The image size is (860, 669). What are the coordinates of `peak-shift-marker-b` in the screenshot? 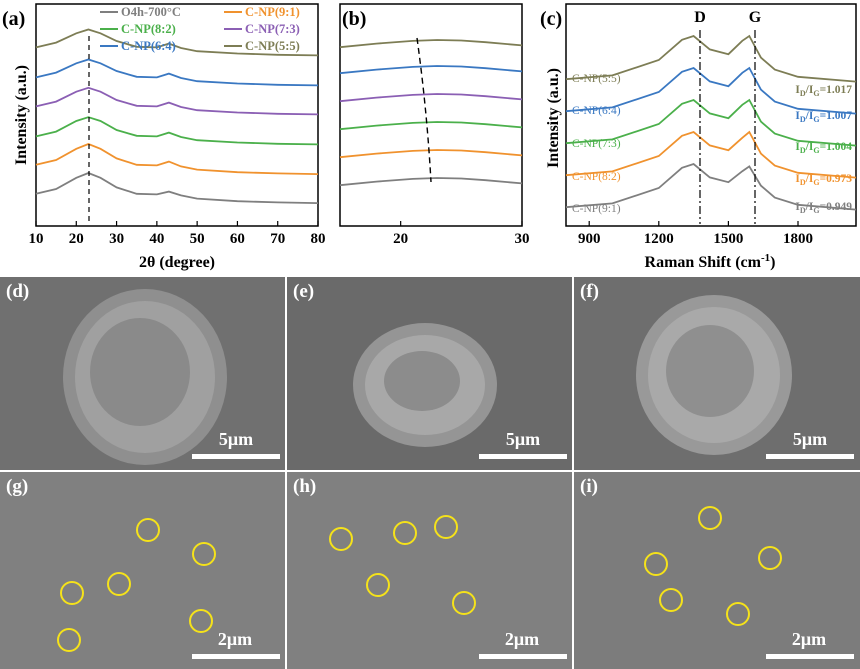 It's located at (424, 110).